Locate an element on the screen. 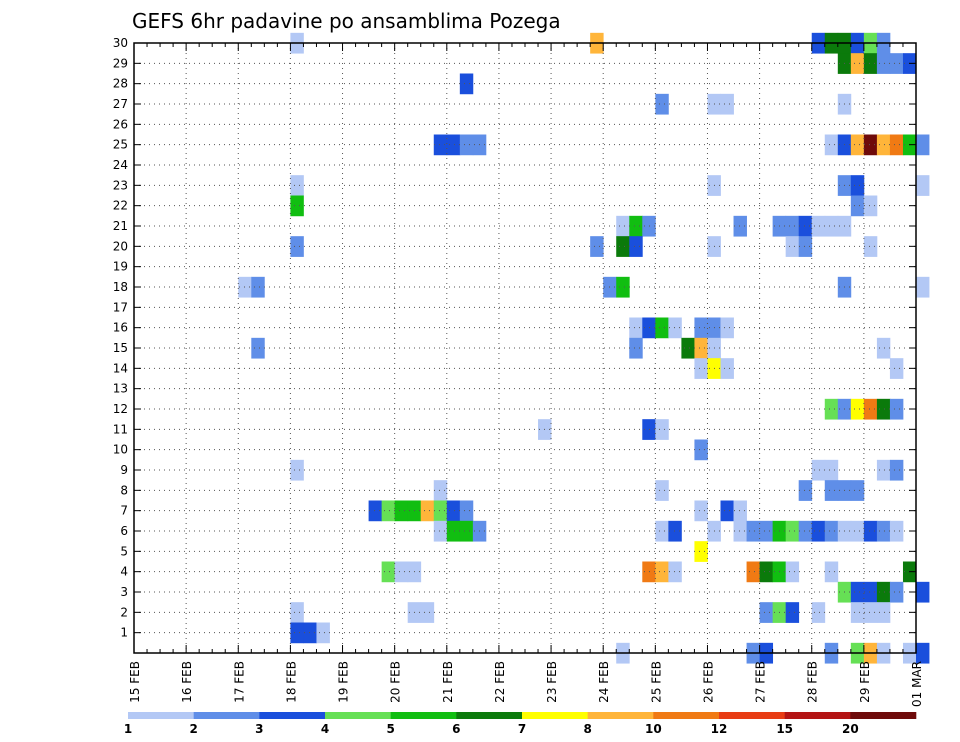 The width and height of the screenshot is (960, 742). y-tick-label: 23 is located at coordinates (120, 185).